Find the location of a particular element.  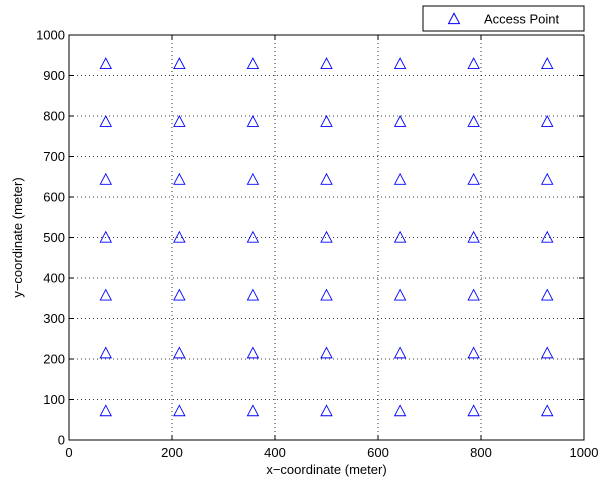

x-tick-label: 200 is located at coordinates (172, 452).